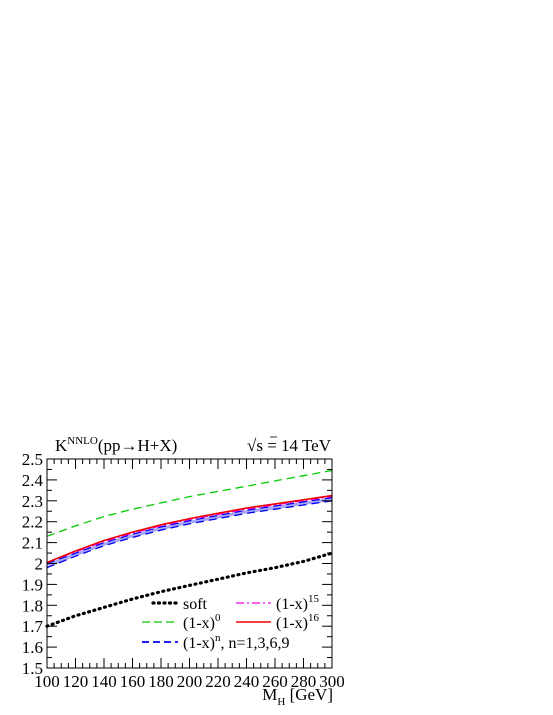 The width and height of the screenshot is (553, 715). What do you see at coordinates (189, 503) in the screenshot?
I see `series-line-x0` at bounding box center [189, 503].